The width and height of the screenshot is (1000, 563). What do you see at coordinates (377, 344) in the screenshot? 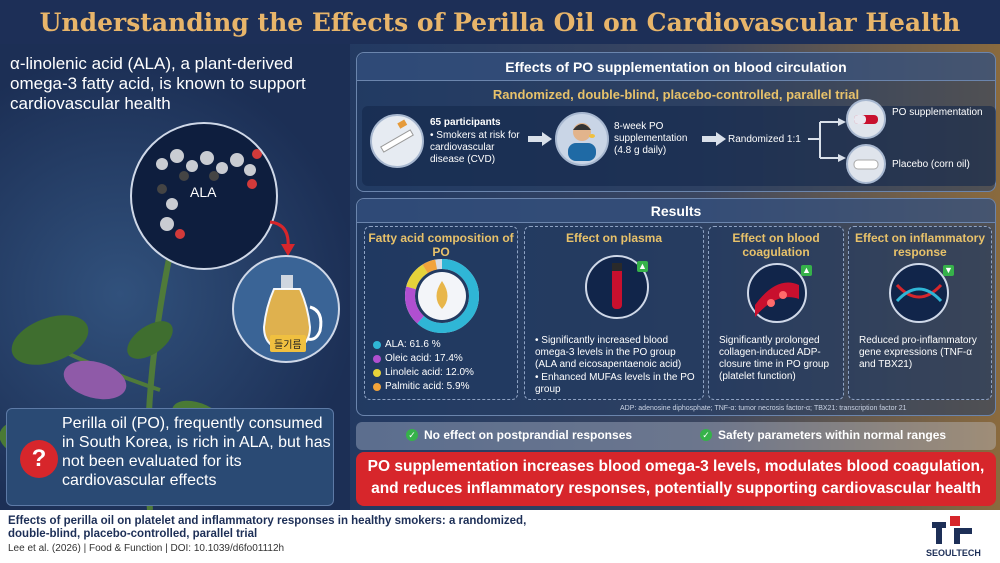
I see `ala-dot` at bounding box center [377, 344].